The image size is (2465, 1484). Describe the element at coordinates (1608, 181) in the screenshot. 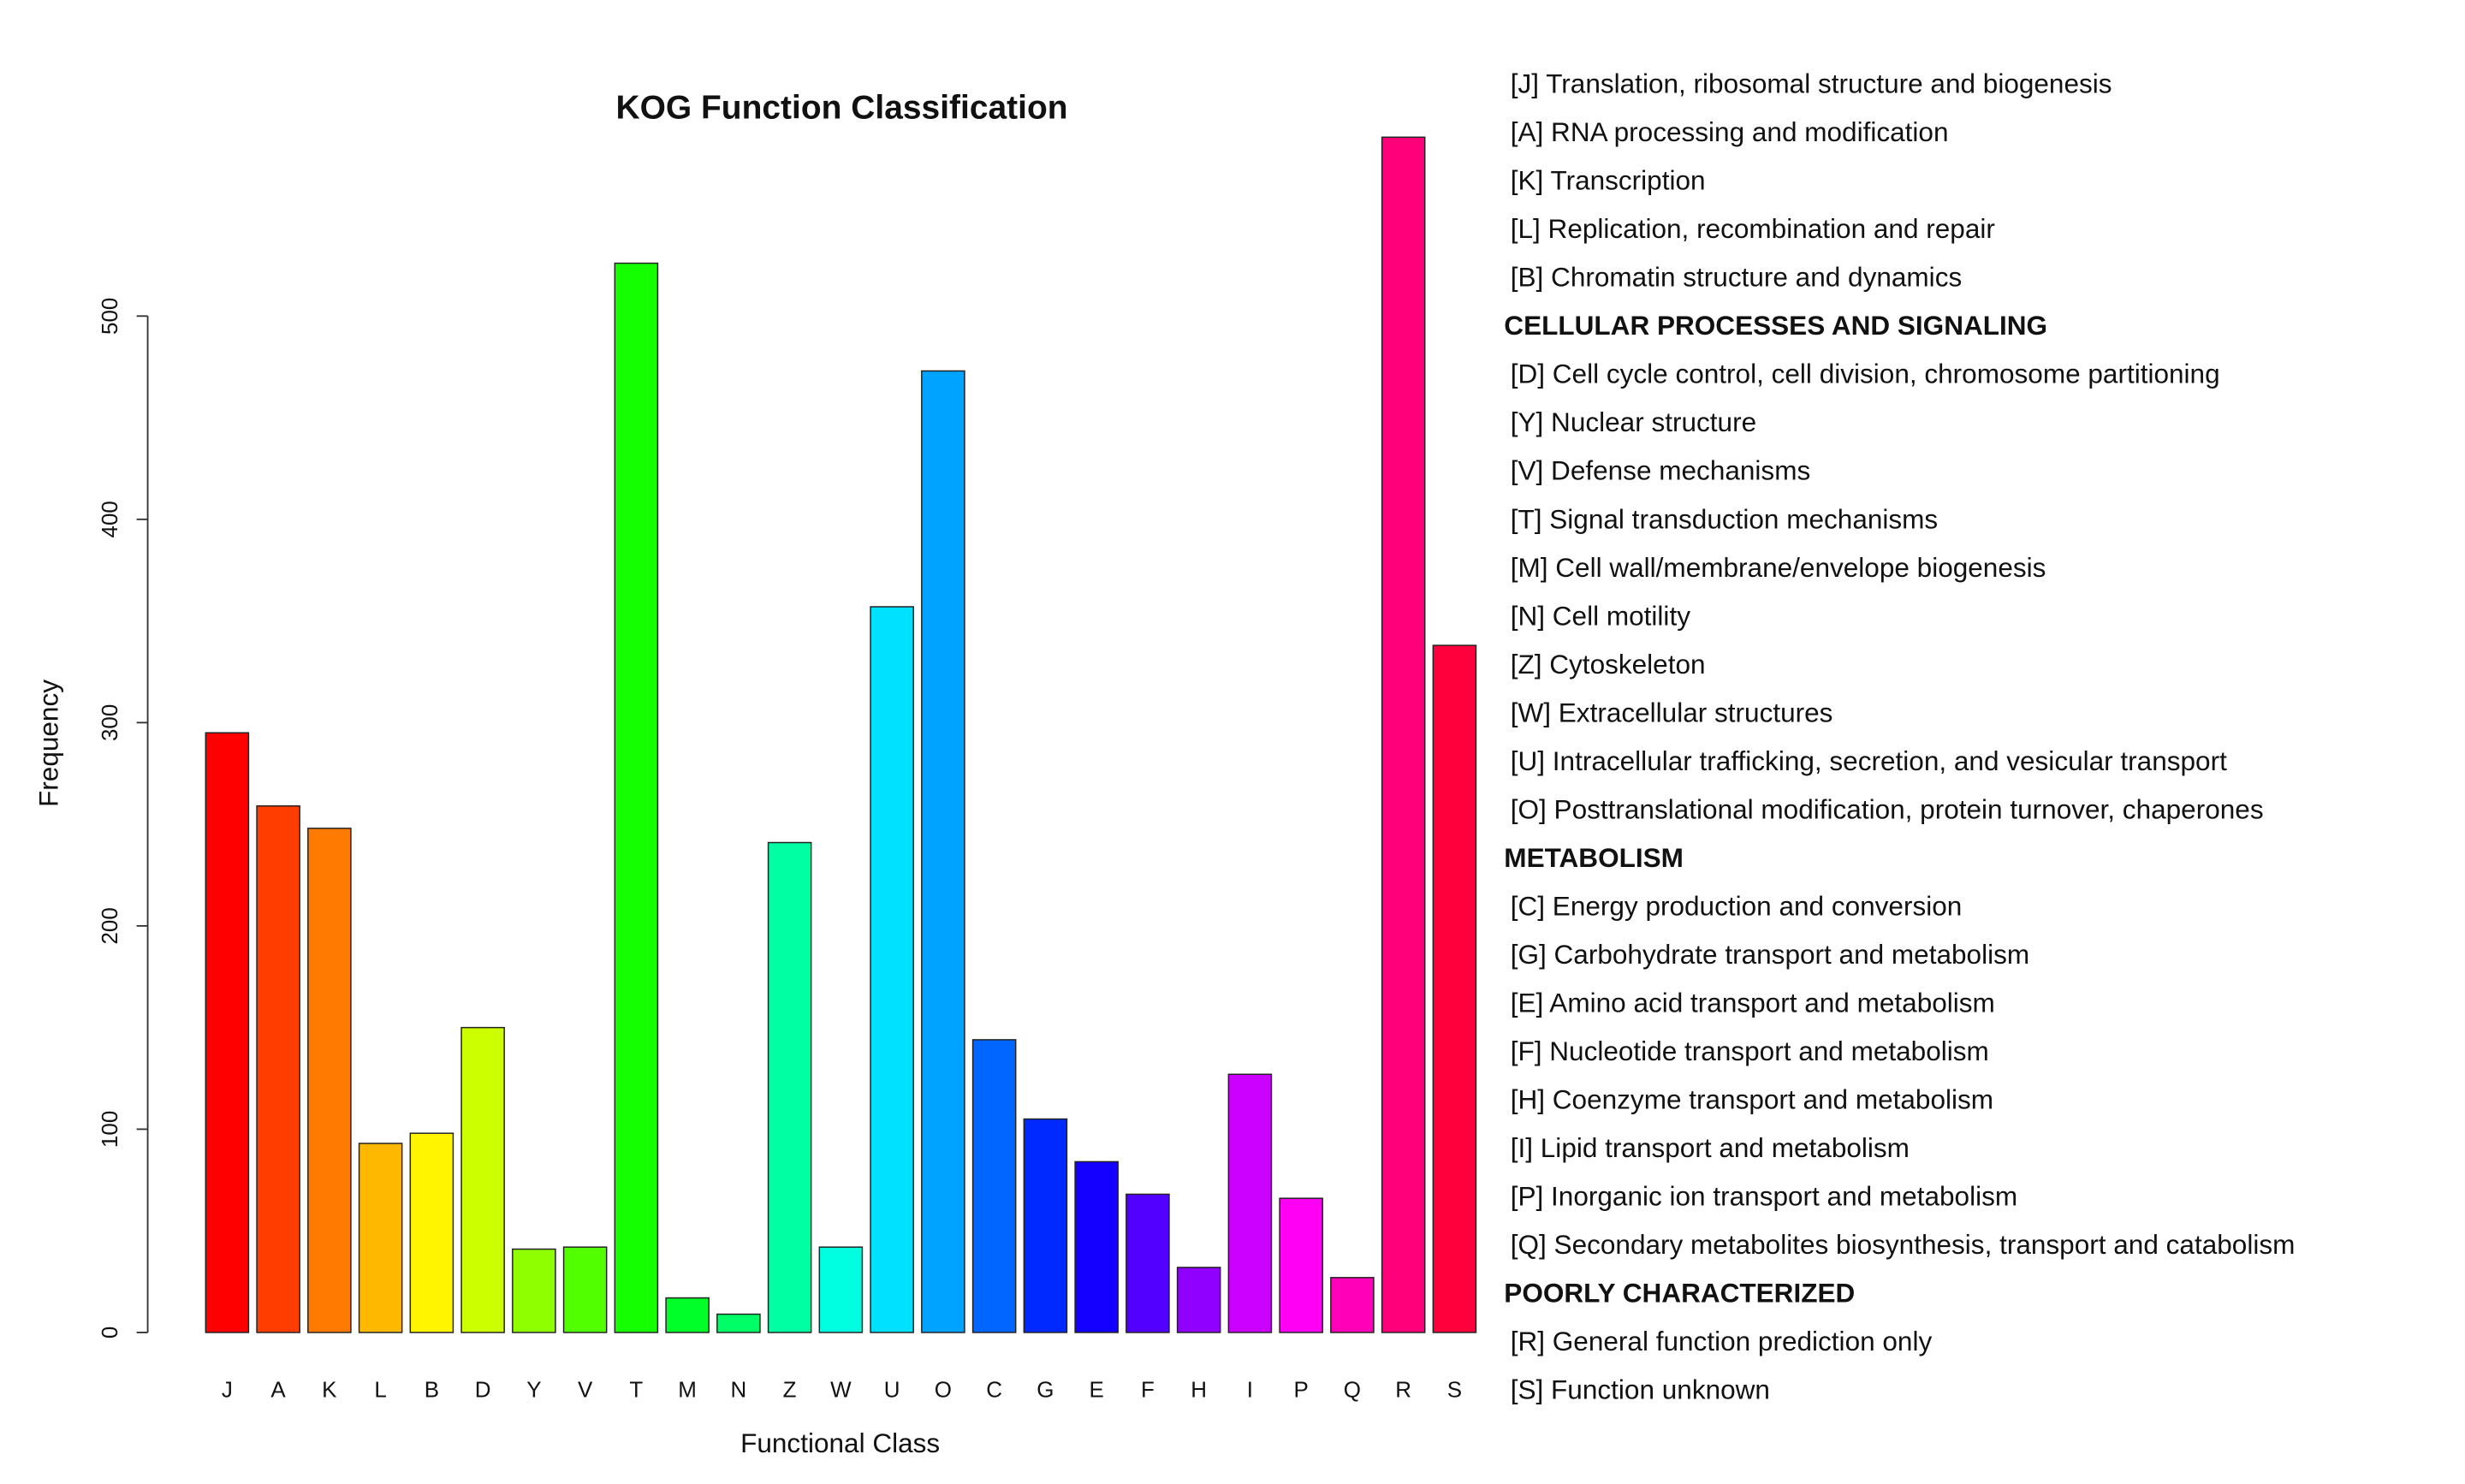

I see `legend-item: [K] Transcription` at that location.